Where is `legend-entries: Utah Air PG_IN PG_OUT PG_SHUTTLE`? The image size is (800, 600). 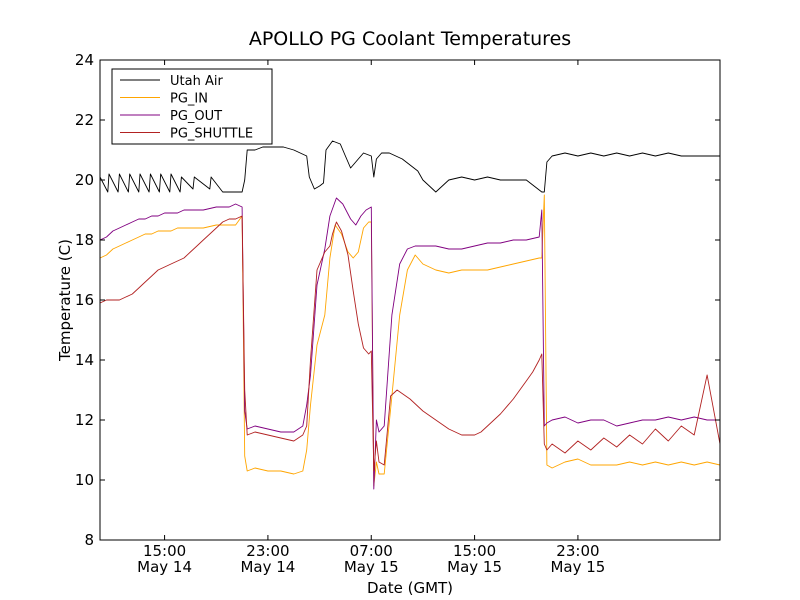
legend-entries: Utah Air PG_IN PG_OUT PG_SHUTTLE is located at coordinates (186, 108).